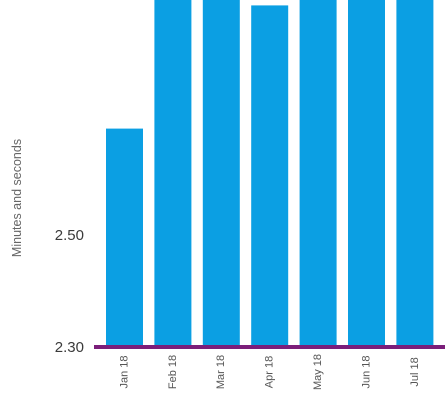 The height and width of the screenshot is (401, 445). I want to click on x-category-label: Feb 18, so click(173, 372).